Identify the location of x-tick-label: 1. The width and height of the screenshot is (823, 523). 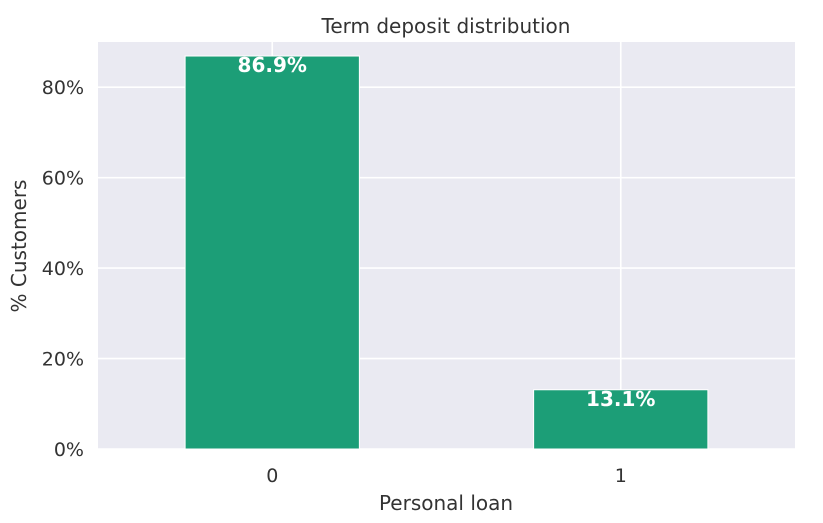
(621, 476).